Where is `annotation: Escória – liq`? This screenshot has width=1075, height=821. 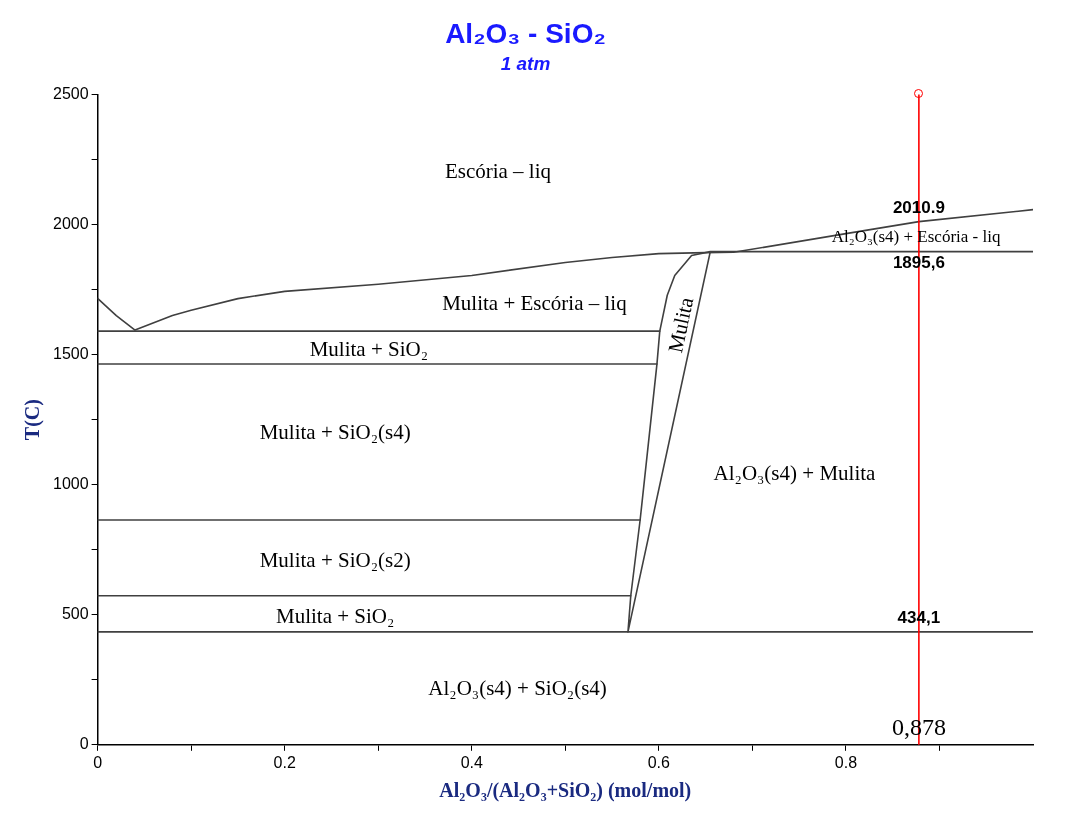
annotation: Escória – liq is located at coordinates (498, 170).